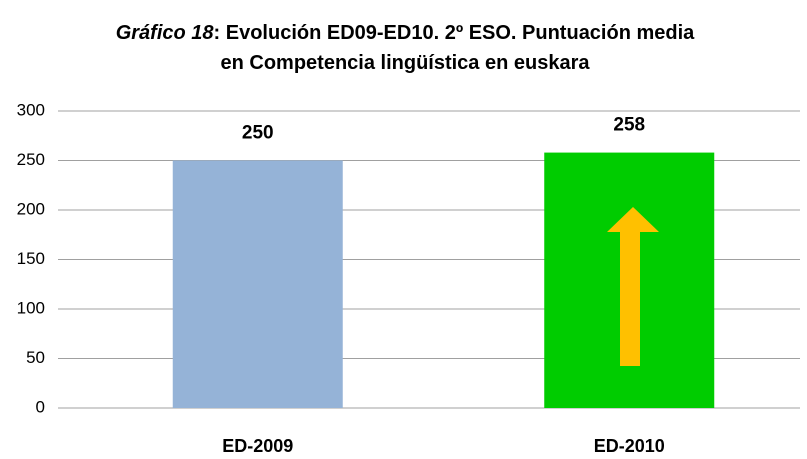  I want to click on x-tick-label: ED-2010, so click(629, 446).